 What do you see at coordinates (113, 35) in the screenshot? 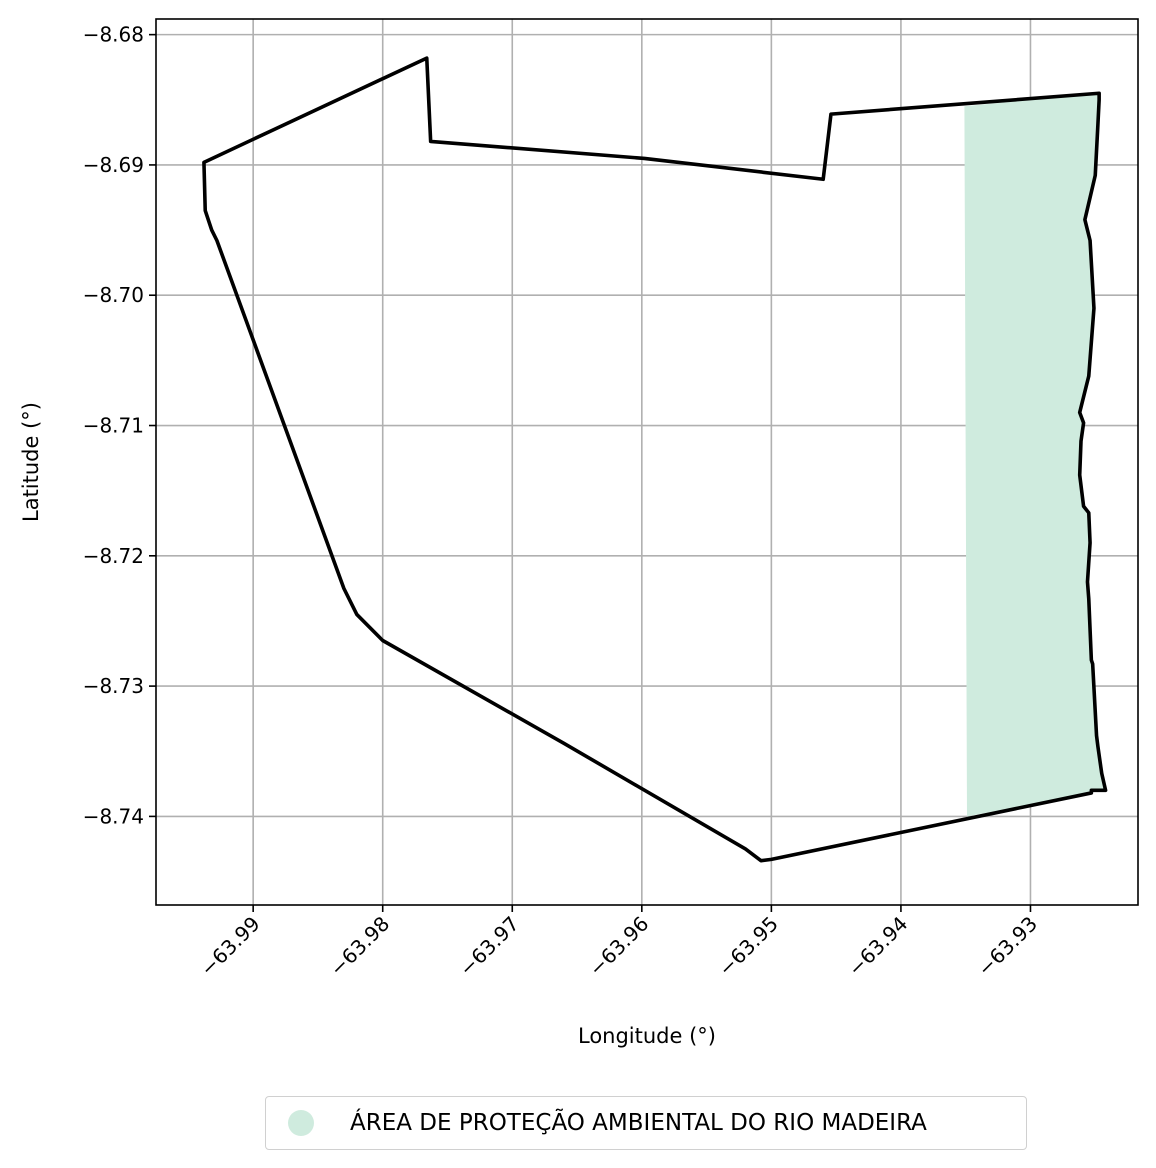
I see `y-tick-label: −8.68` at bounding box center [113, 35].